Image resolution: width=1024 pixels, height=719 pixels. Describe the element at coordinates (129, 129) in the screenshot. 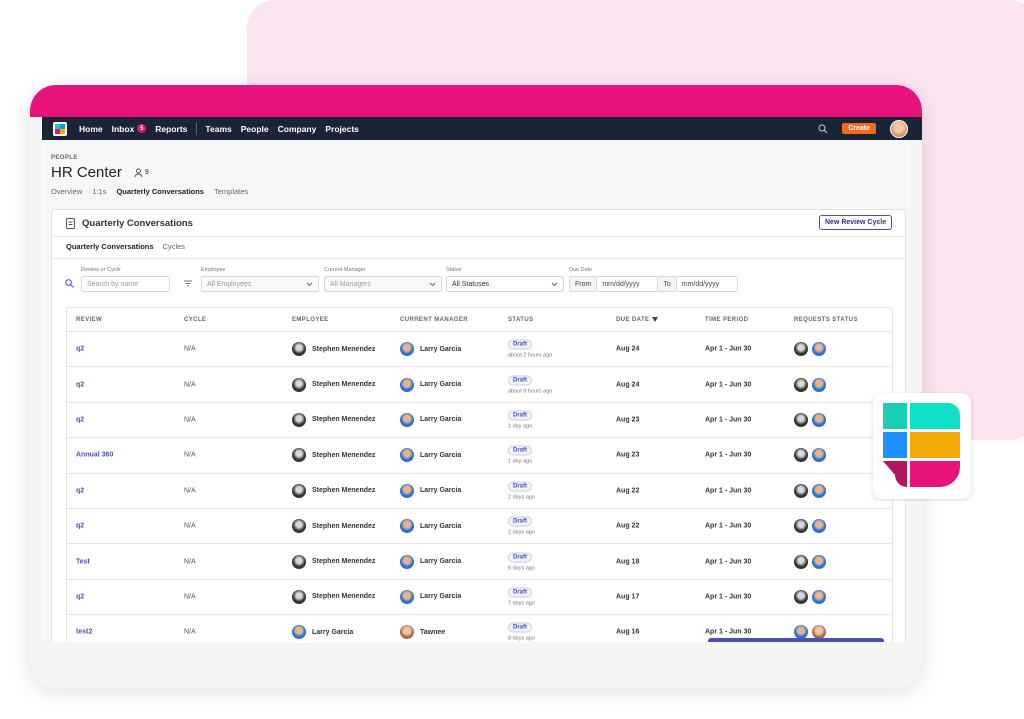

I see `nav-item: Inbox 5` at that location.